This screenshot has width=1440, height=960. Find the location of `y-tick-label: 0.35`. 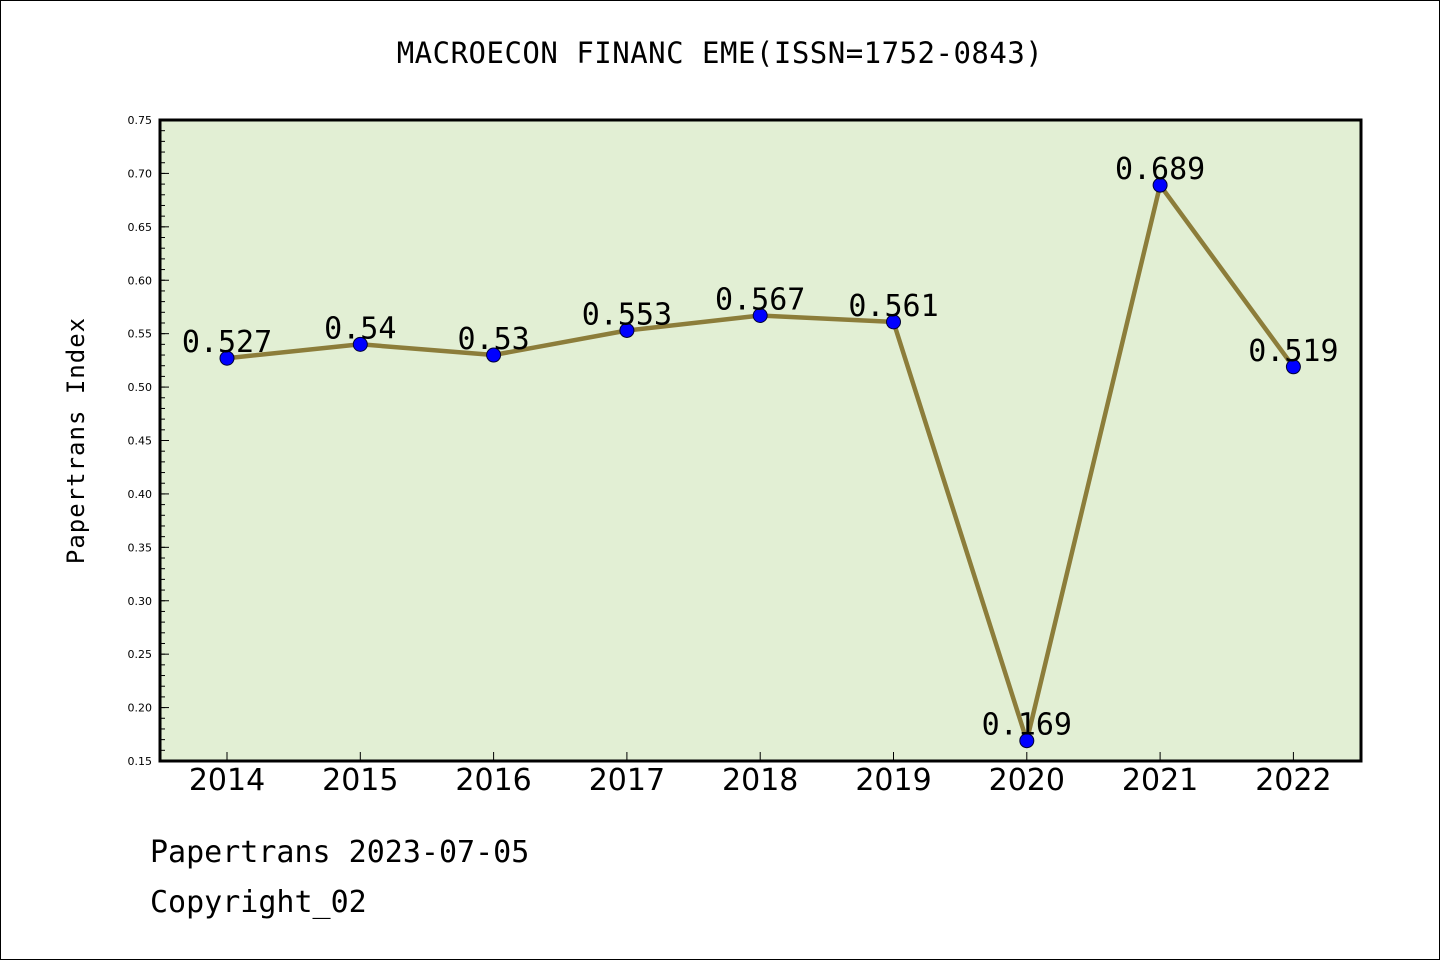

y-tick-label: 0.35 is located at coordinates (140, 547).